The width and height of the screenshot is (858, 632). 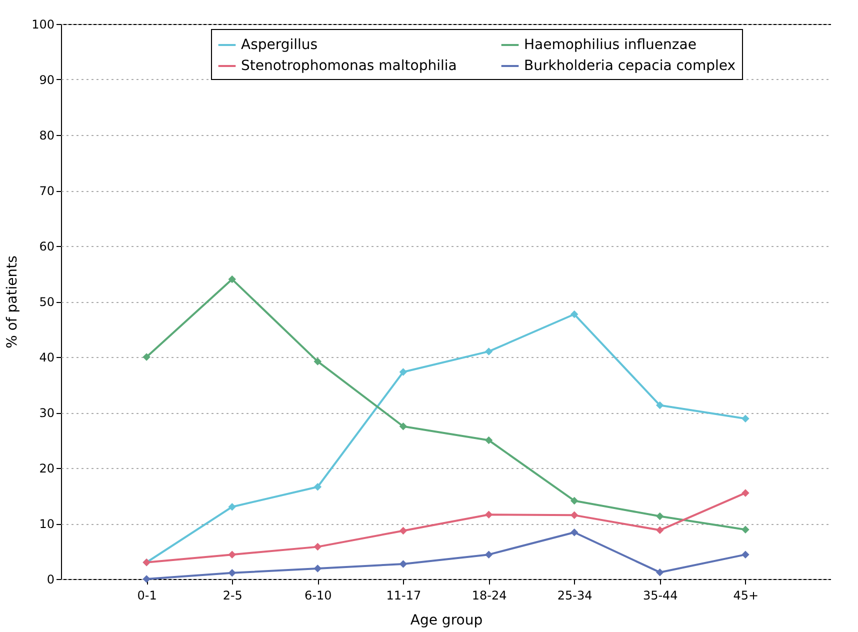 I want to click on y-tick-label: 80, so click(x=46, y=135).